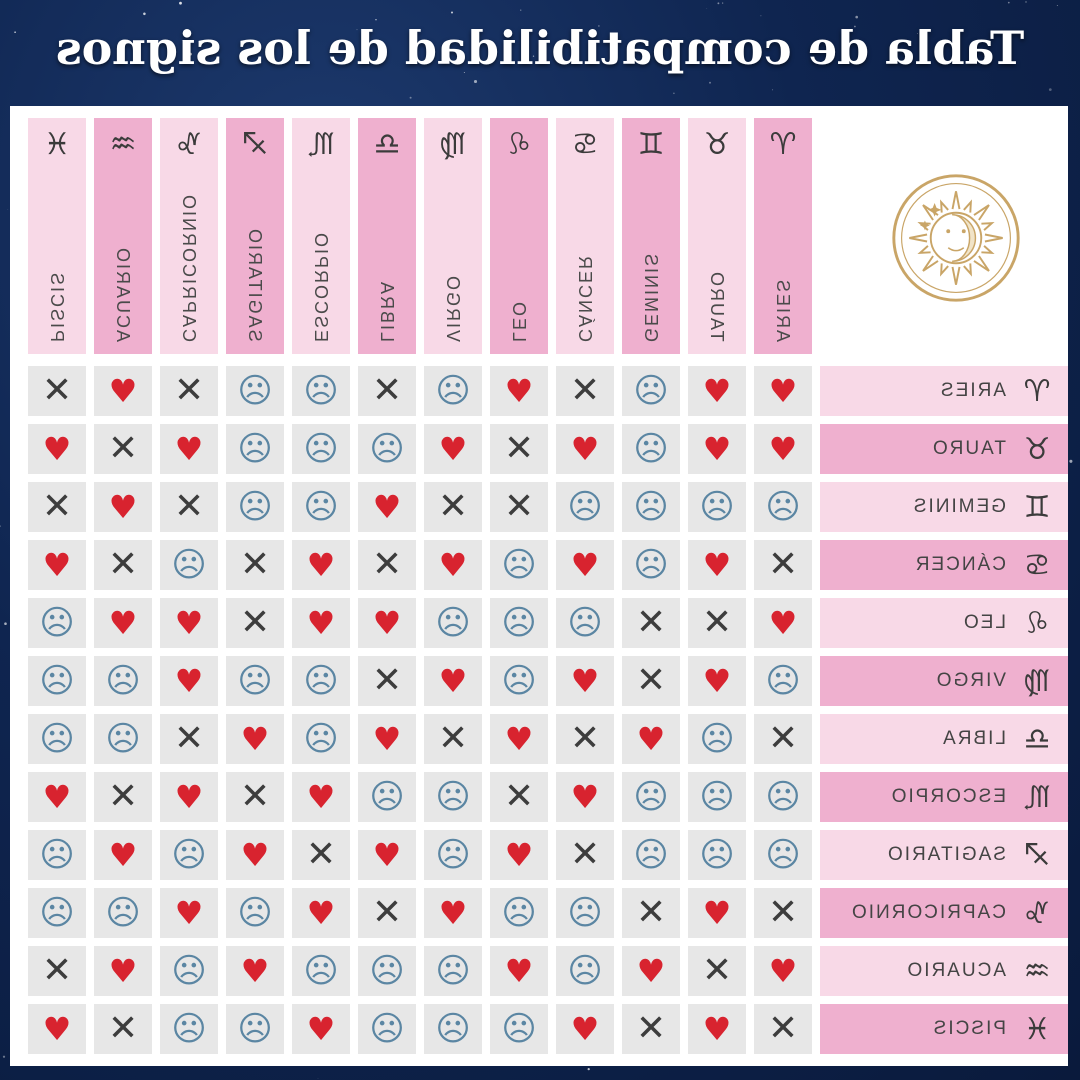 The height and width of the screenshot is (1080, 1080). Describe the element at coordinates (321, 236) in the screenshot. I see `column-header-escorpio: ♏︎ ESCORPIO` at that location.